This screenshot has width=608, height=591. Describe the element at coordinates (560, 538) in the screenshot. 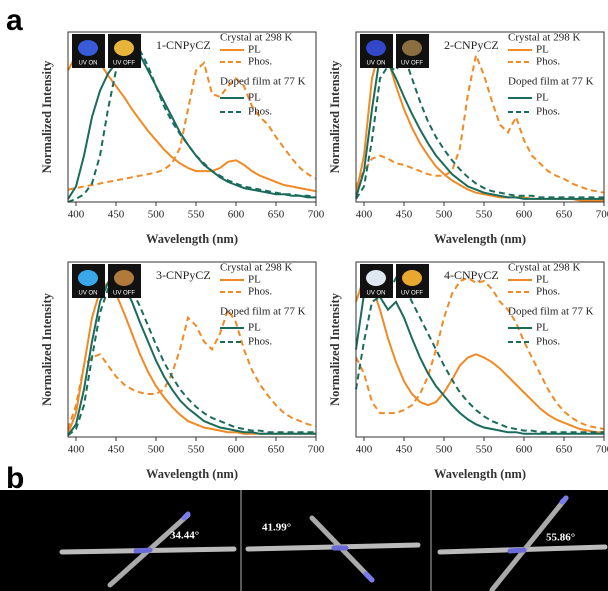

I see `dihedral-angle: 55.86°` at that location.